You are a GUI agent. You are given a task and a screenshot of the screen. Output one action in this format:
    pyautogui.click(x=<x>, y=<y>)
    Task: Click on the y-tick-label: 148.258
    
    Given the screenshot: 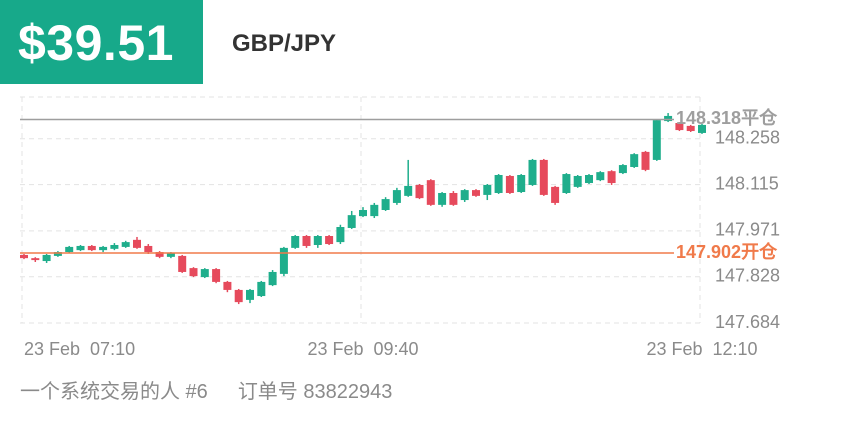 What is the action you would take?
    pyautogui.click(x=747, y=137)
    